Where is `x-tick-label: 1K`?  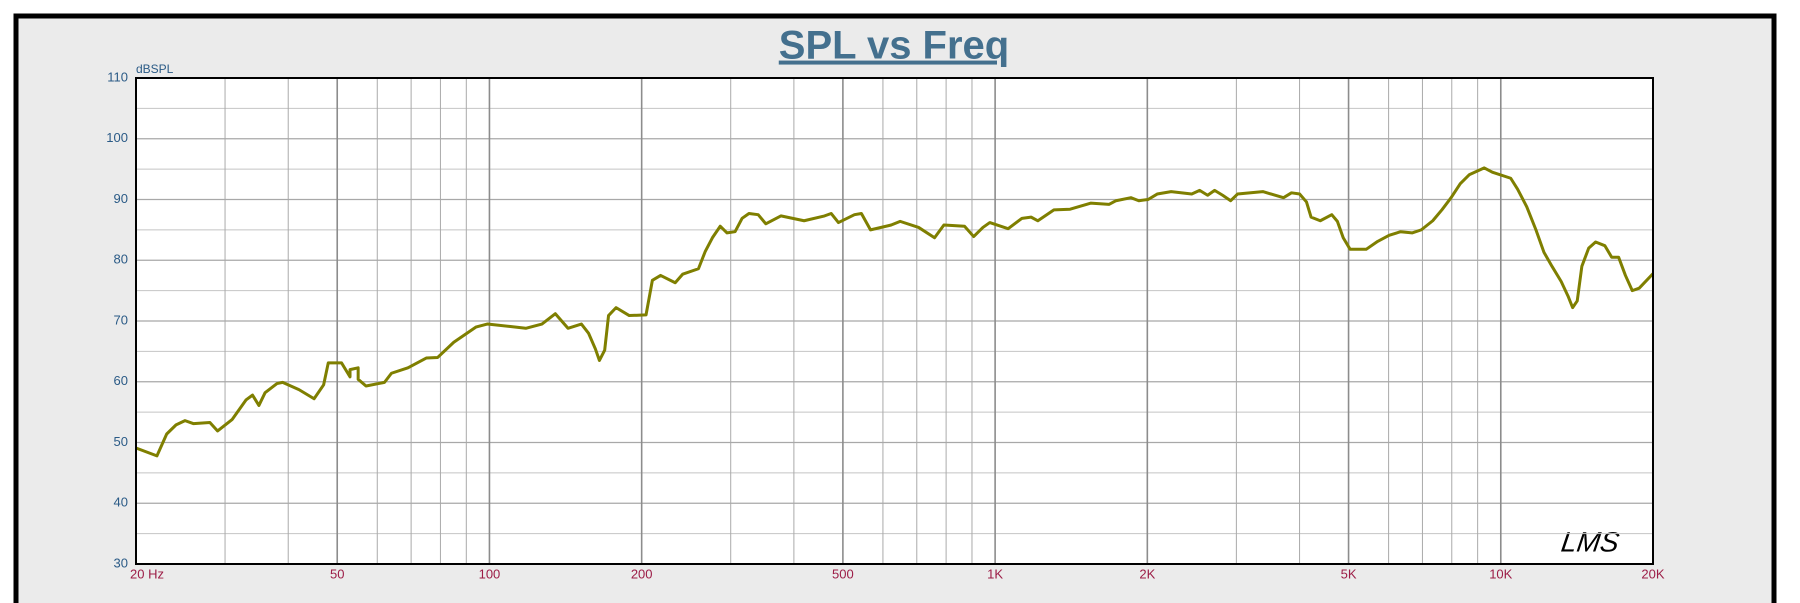
x-tick-label: 1K is located at coordinates (995, 573).